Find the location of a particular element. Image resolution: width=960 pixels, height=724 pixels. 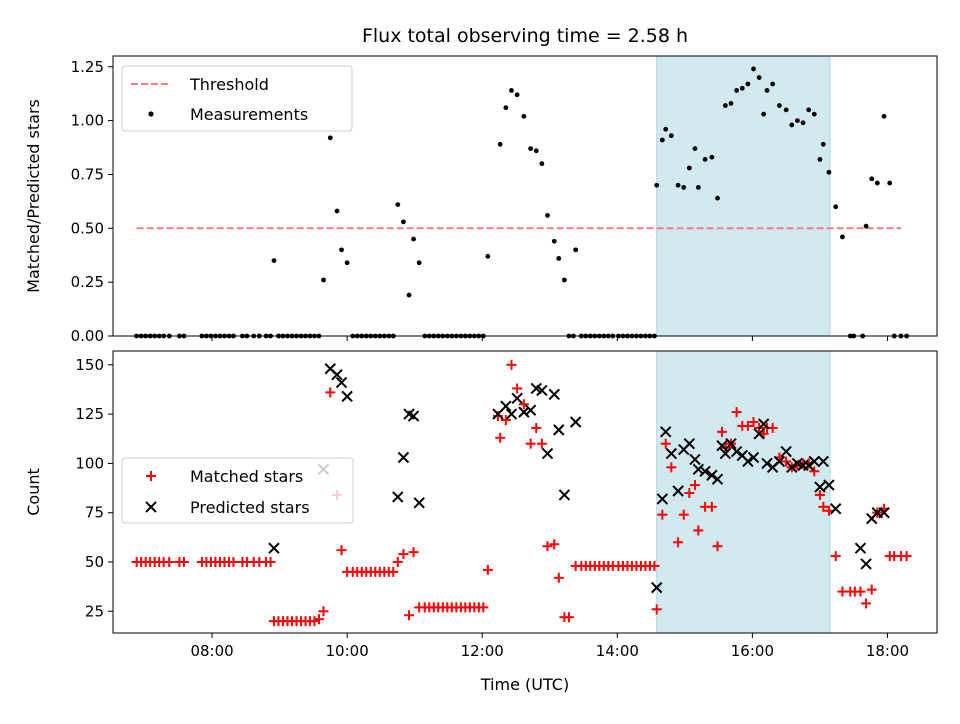

top-legend-box is located at coordinates (237, 98).